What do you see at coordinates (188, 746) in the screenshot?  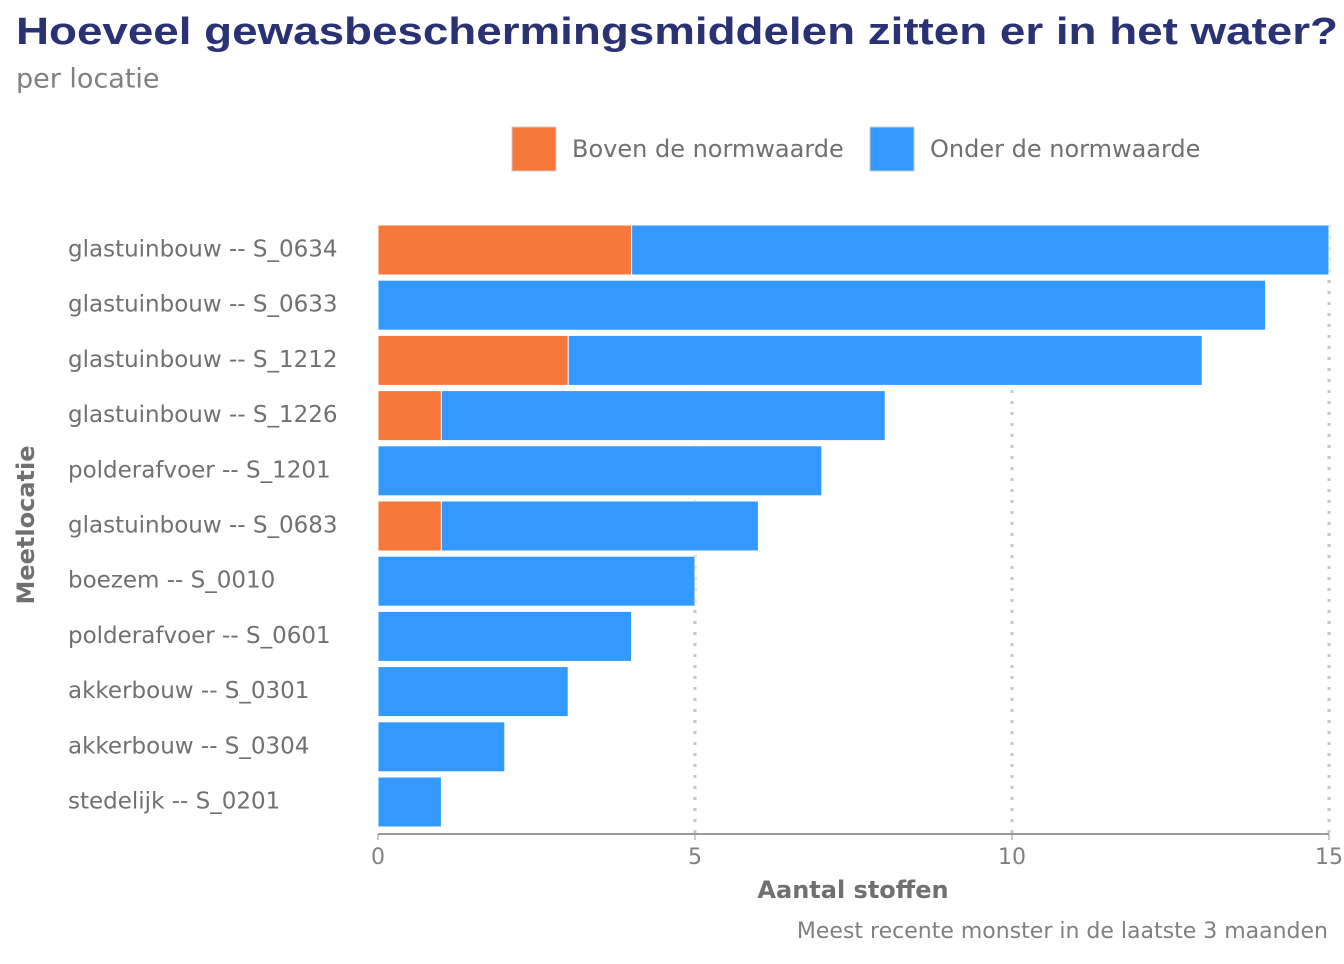 I see `y-tick-label: akkerbouw -- S_0304` at bounding box center [188, 746].